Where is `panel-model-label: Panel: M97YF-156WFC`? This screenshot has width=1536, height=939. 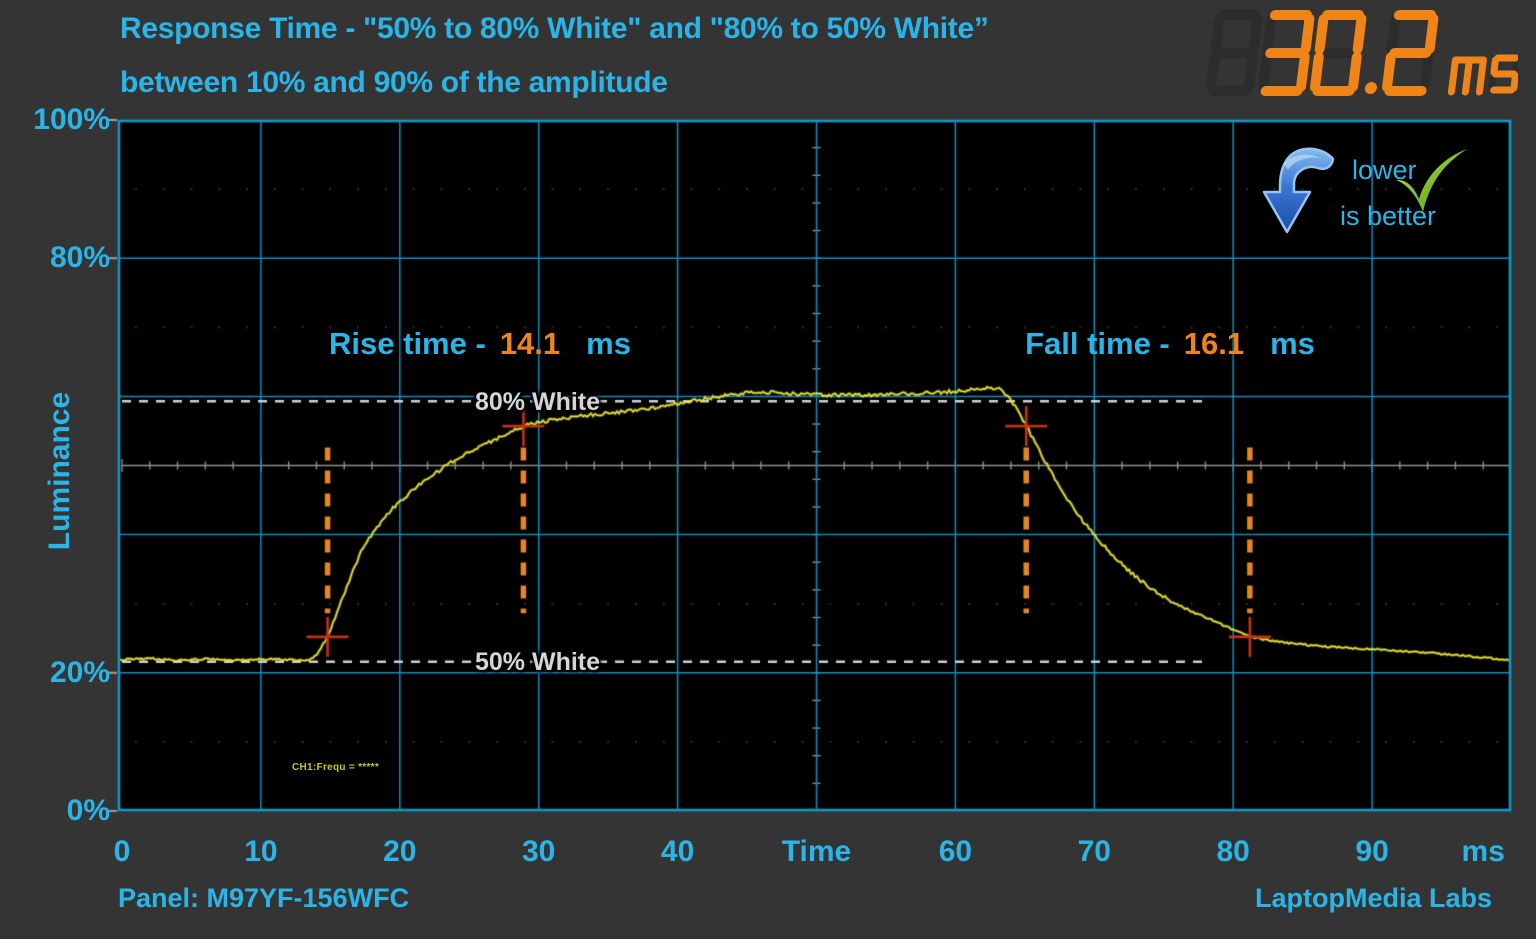
panel-model-label: Panel: M97YF-156WFC is located at coordinates (264, 898).